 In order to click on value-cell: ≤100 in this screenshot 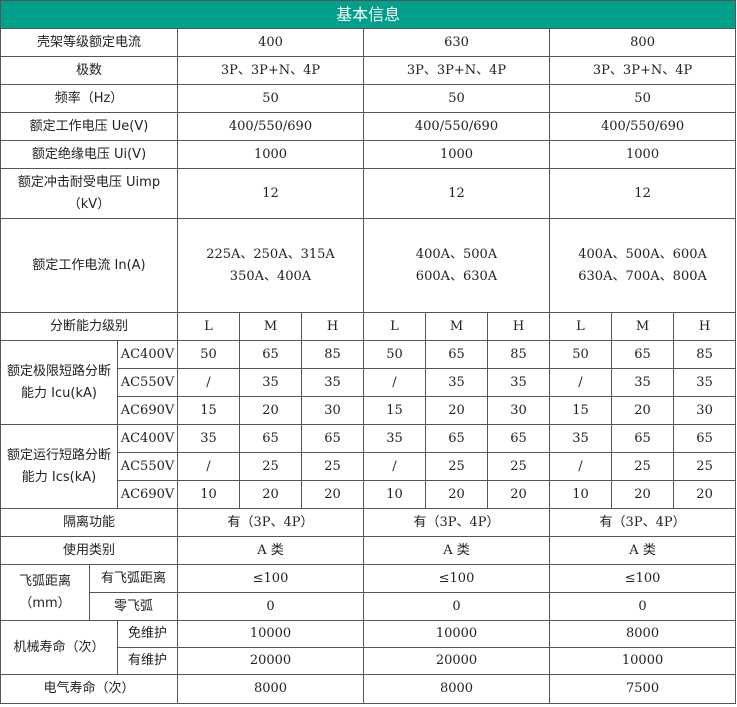, I will do `click(270, 578)`.